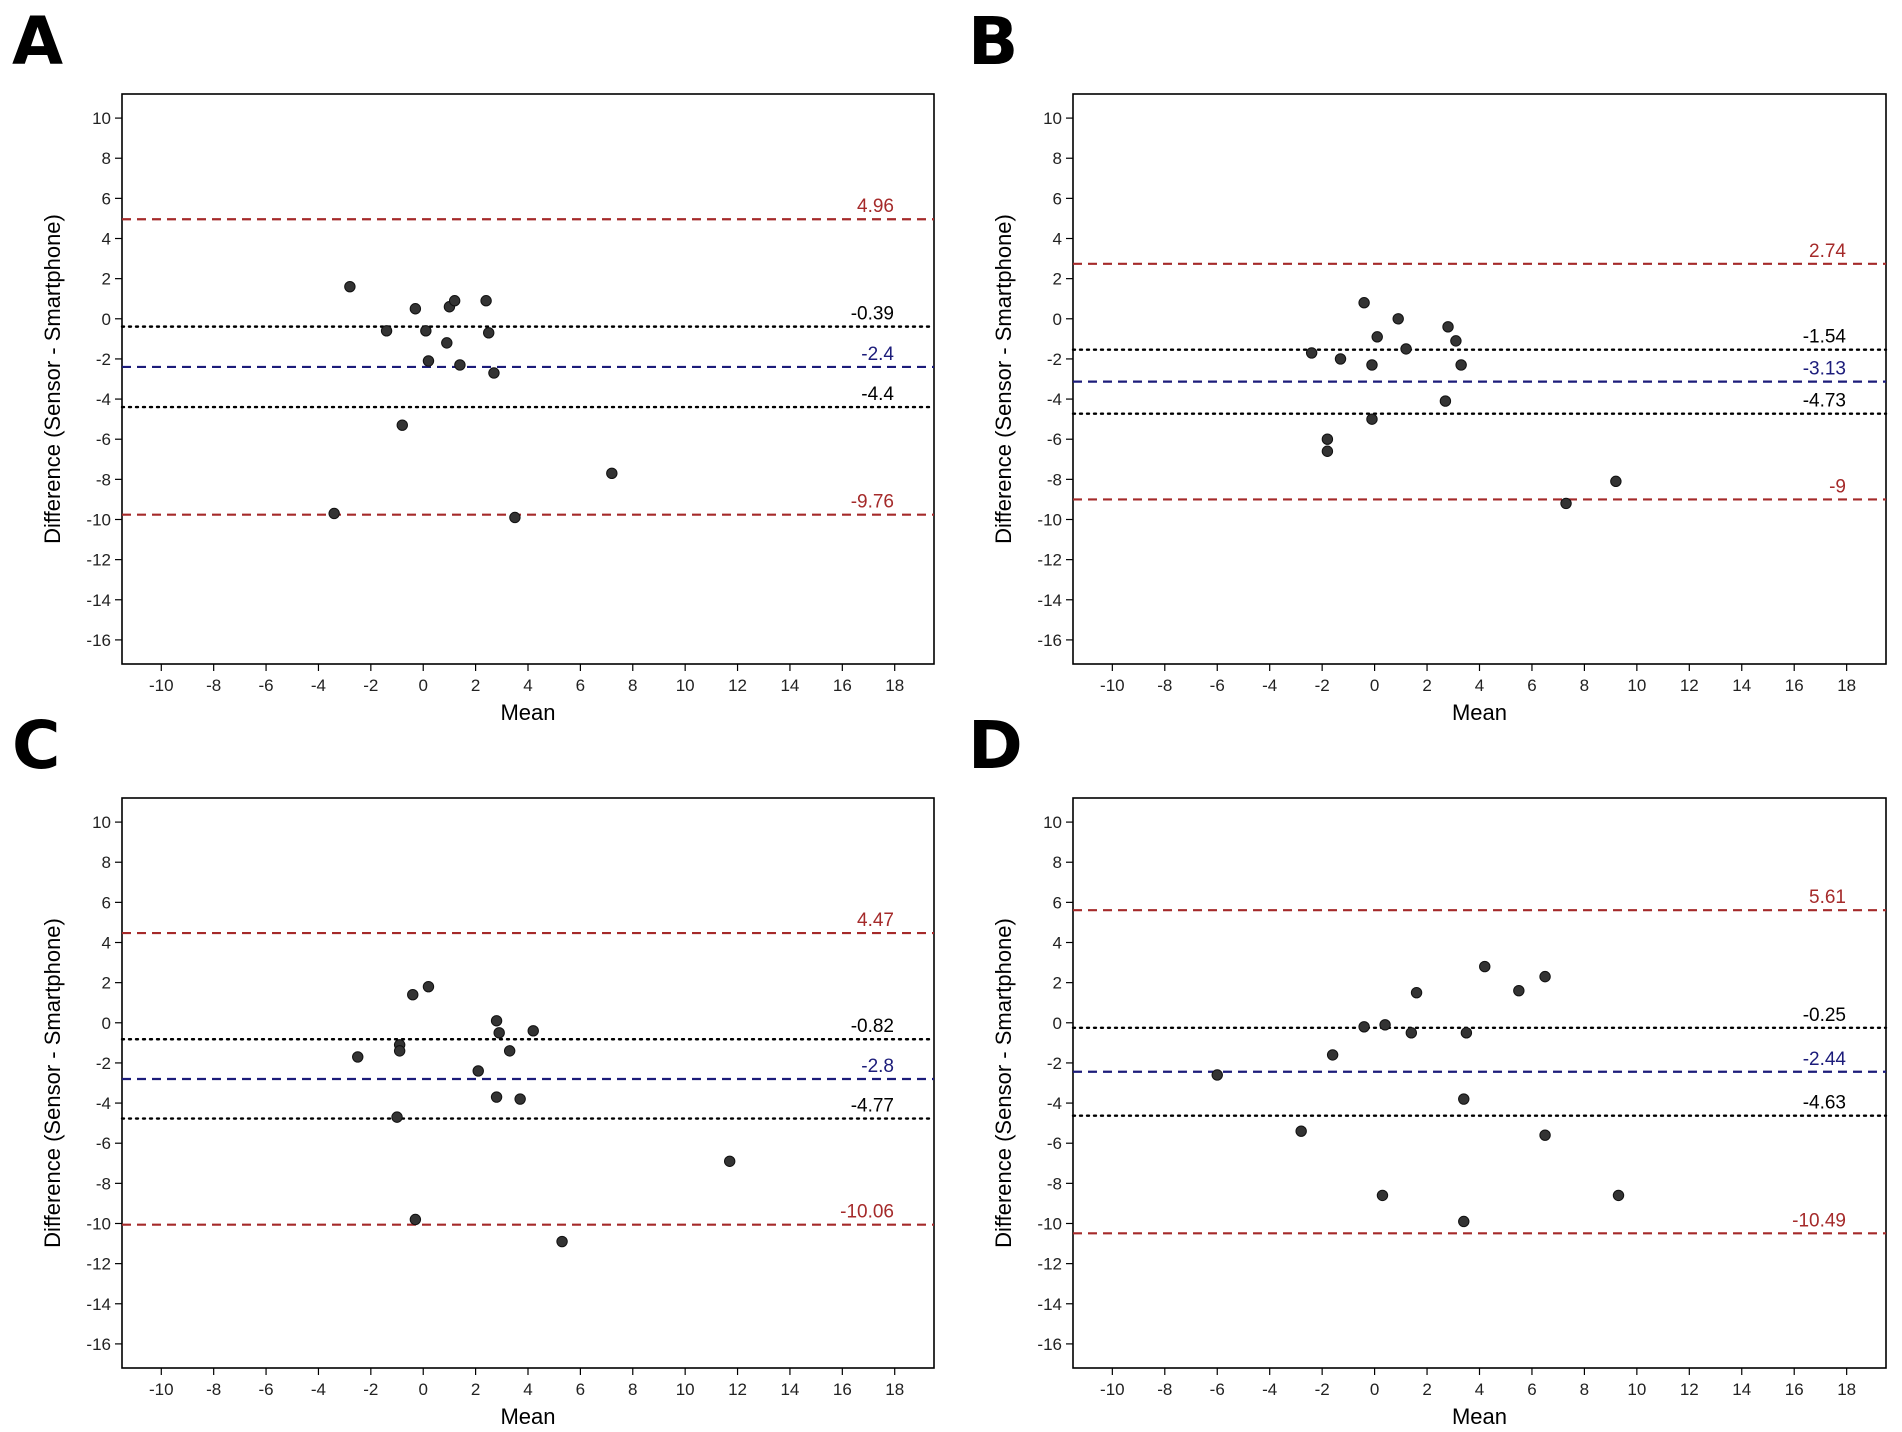  What do you see at coordinates (1827, 251) in the screenshot?
I see `upper-loa-label: 2.74` at bounding box center [1827, 251].